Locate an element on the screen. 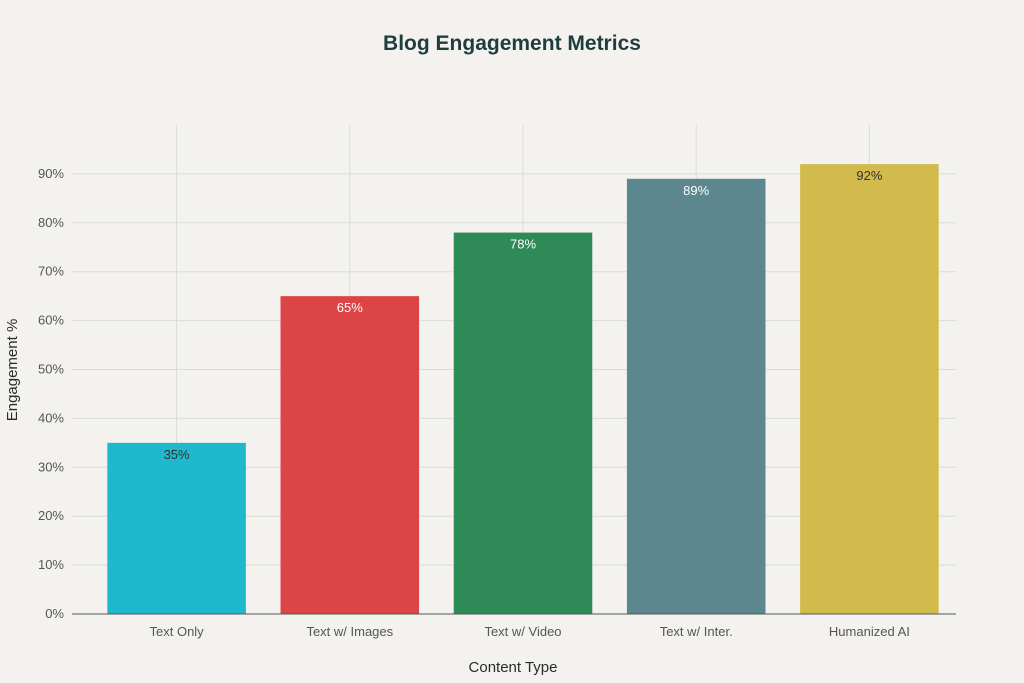 The height and width of the screenshot is (683, 1024). y-tick-label: 20% is located at coordinates (51, 515).